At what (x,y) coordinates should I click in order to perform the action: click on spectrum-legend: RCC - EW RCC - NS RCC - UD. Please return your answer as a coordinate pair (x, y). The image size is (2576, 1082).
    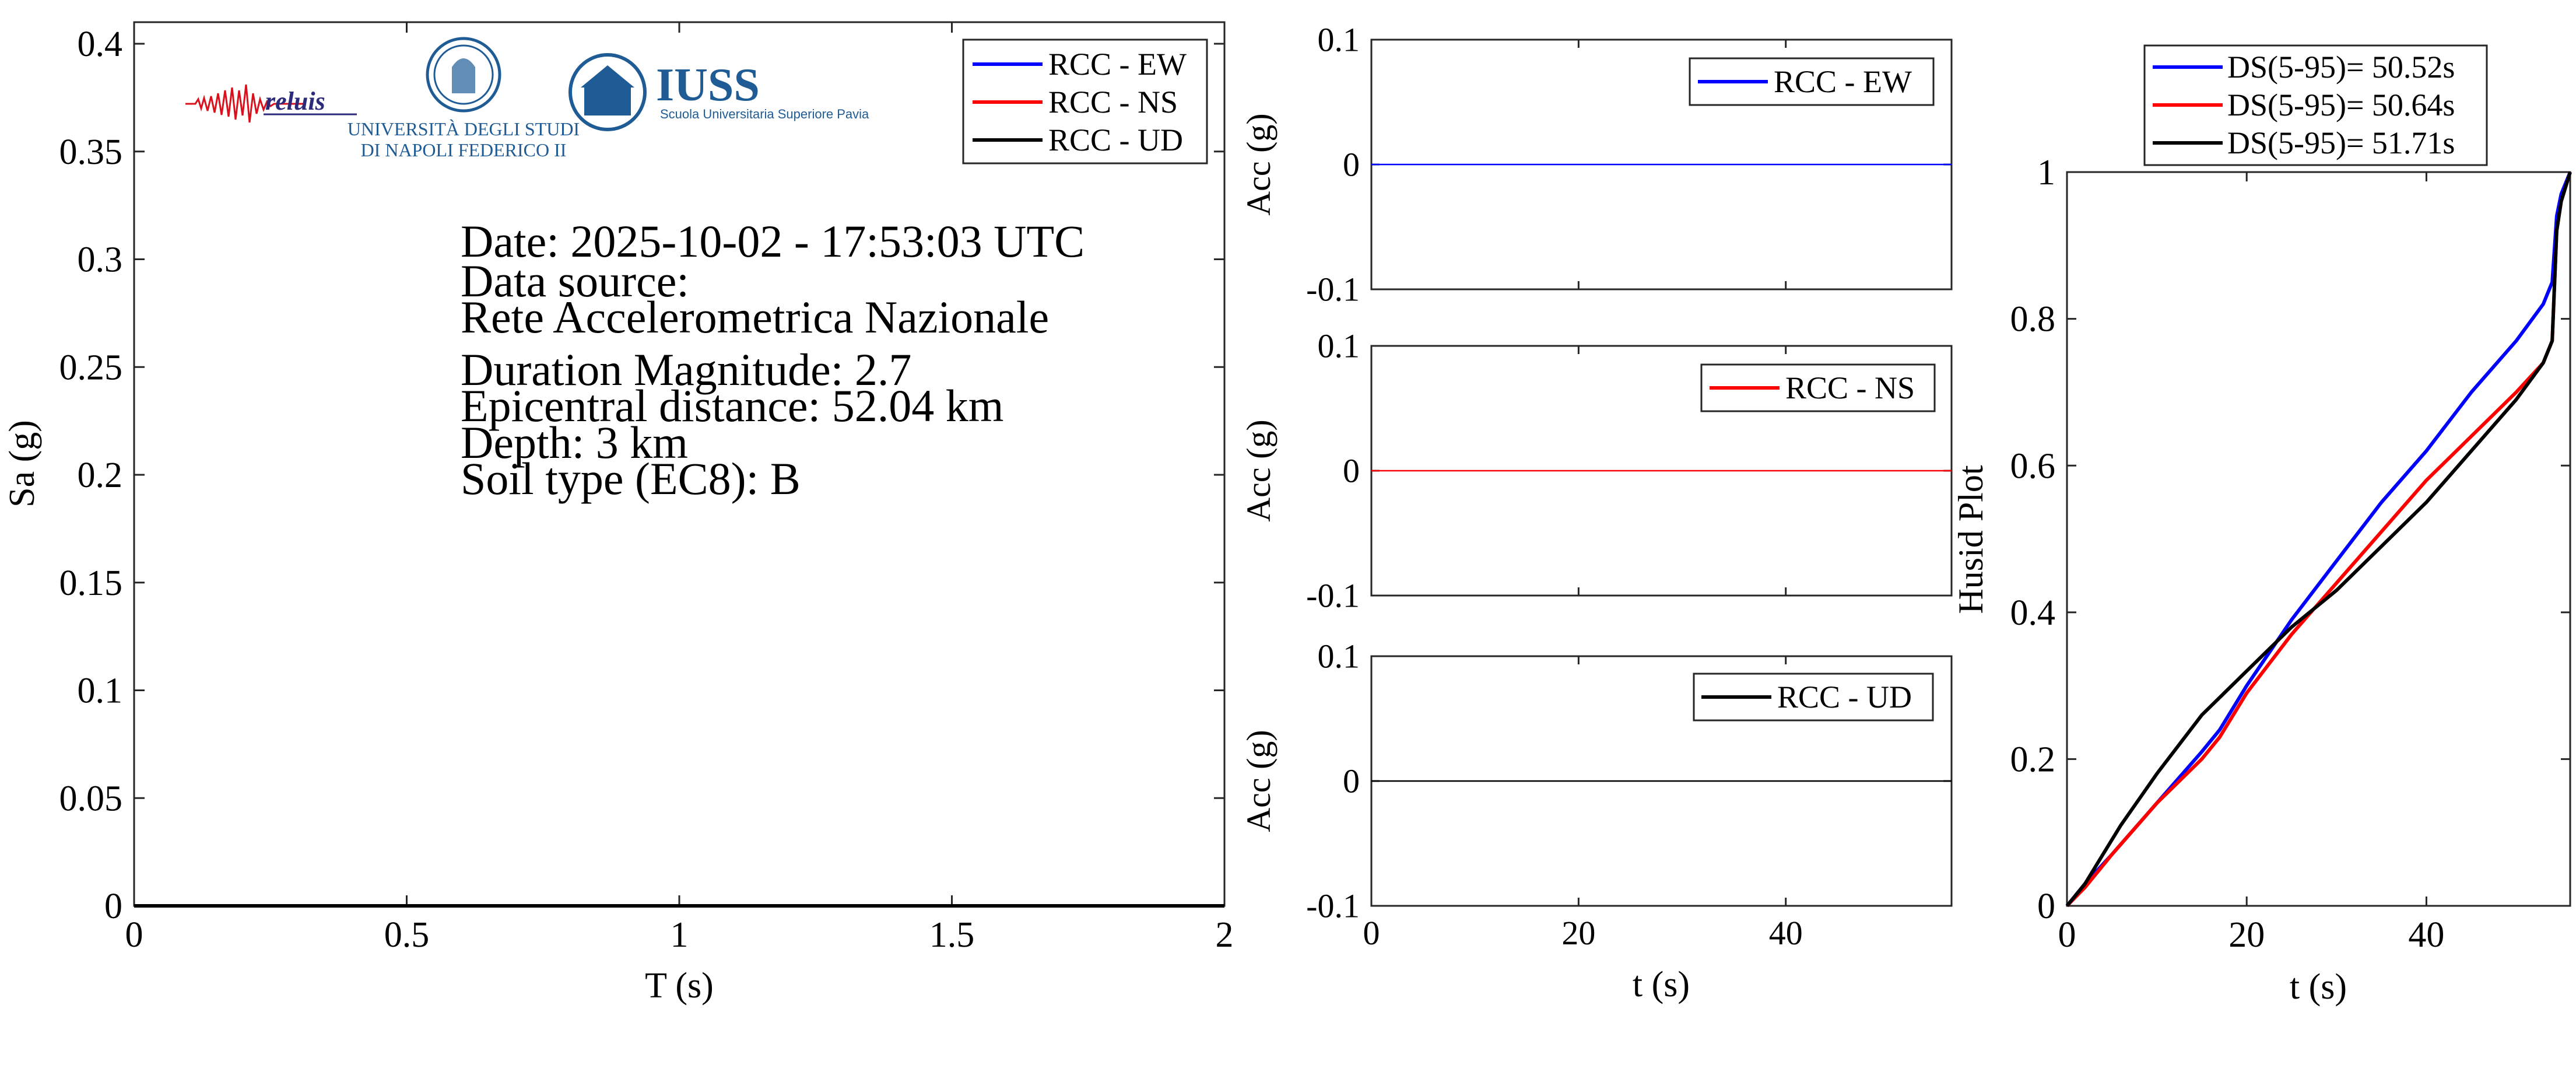
    Looking at the image, I should click on (1085, 101).